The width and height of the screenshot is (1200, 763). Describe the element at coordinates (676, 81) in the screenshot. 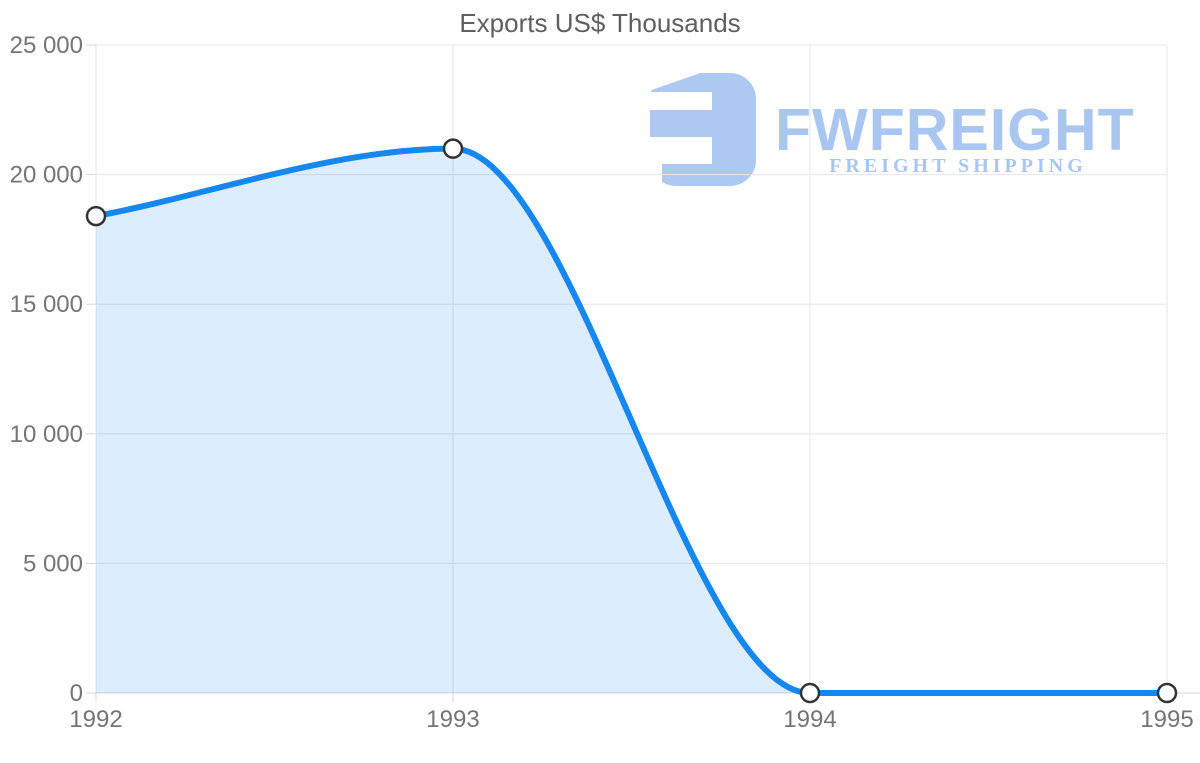

I see `logo-mark-corner-cut` at that location.